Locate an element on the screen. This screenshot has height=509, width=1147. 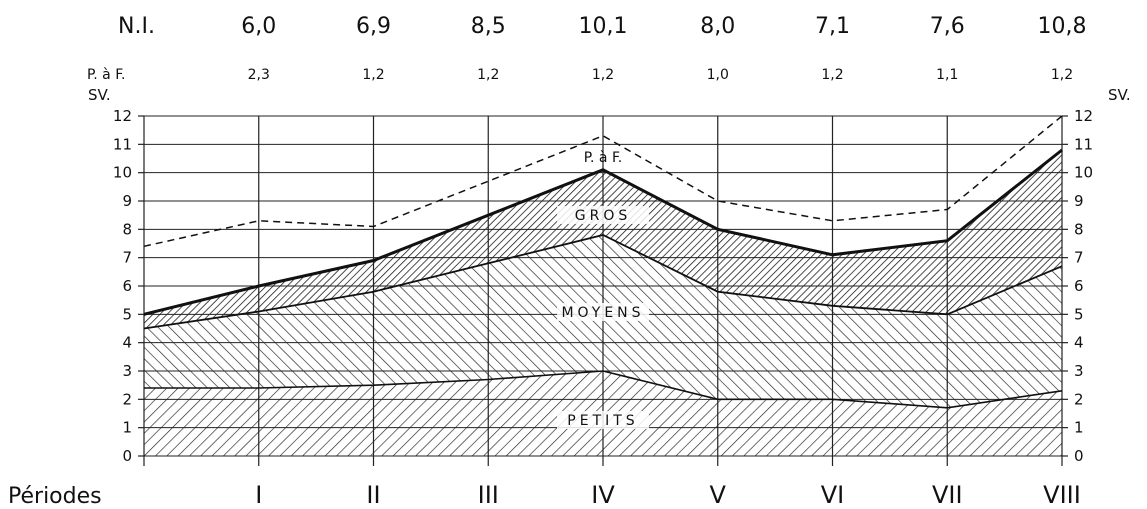
top-row-value: 10,8 is located at coordinates (1062, 26).